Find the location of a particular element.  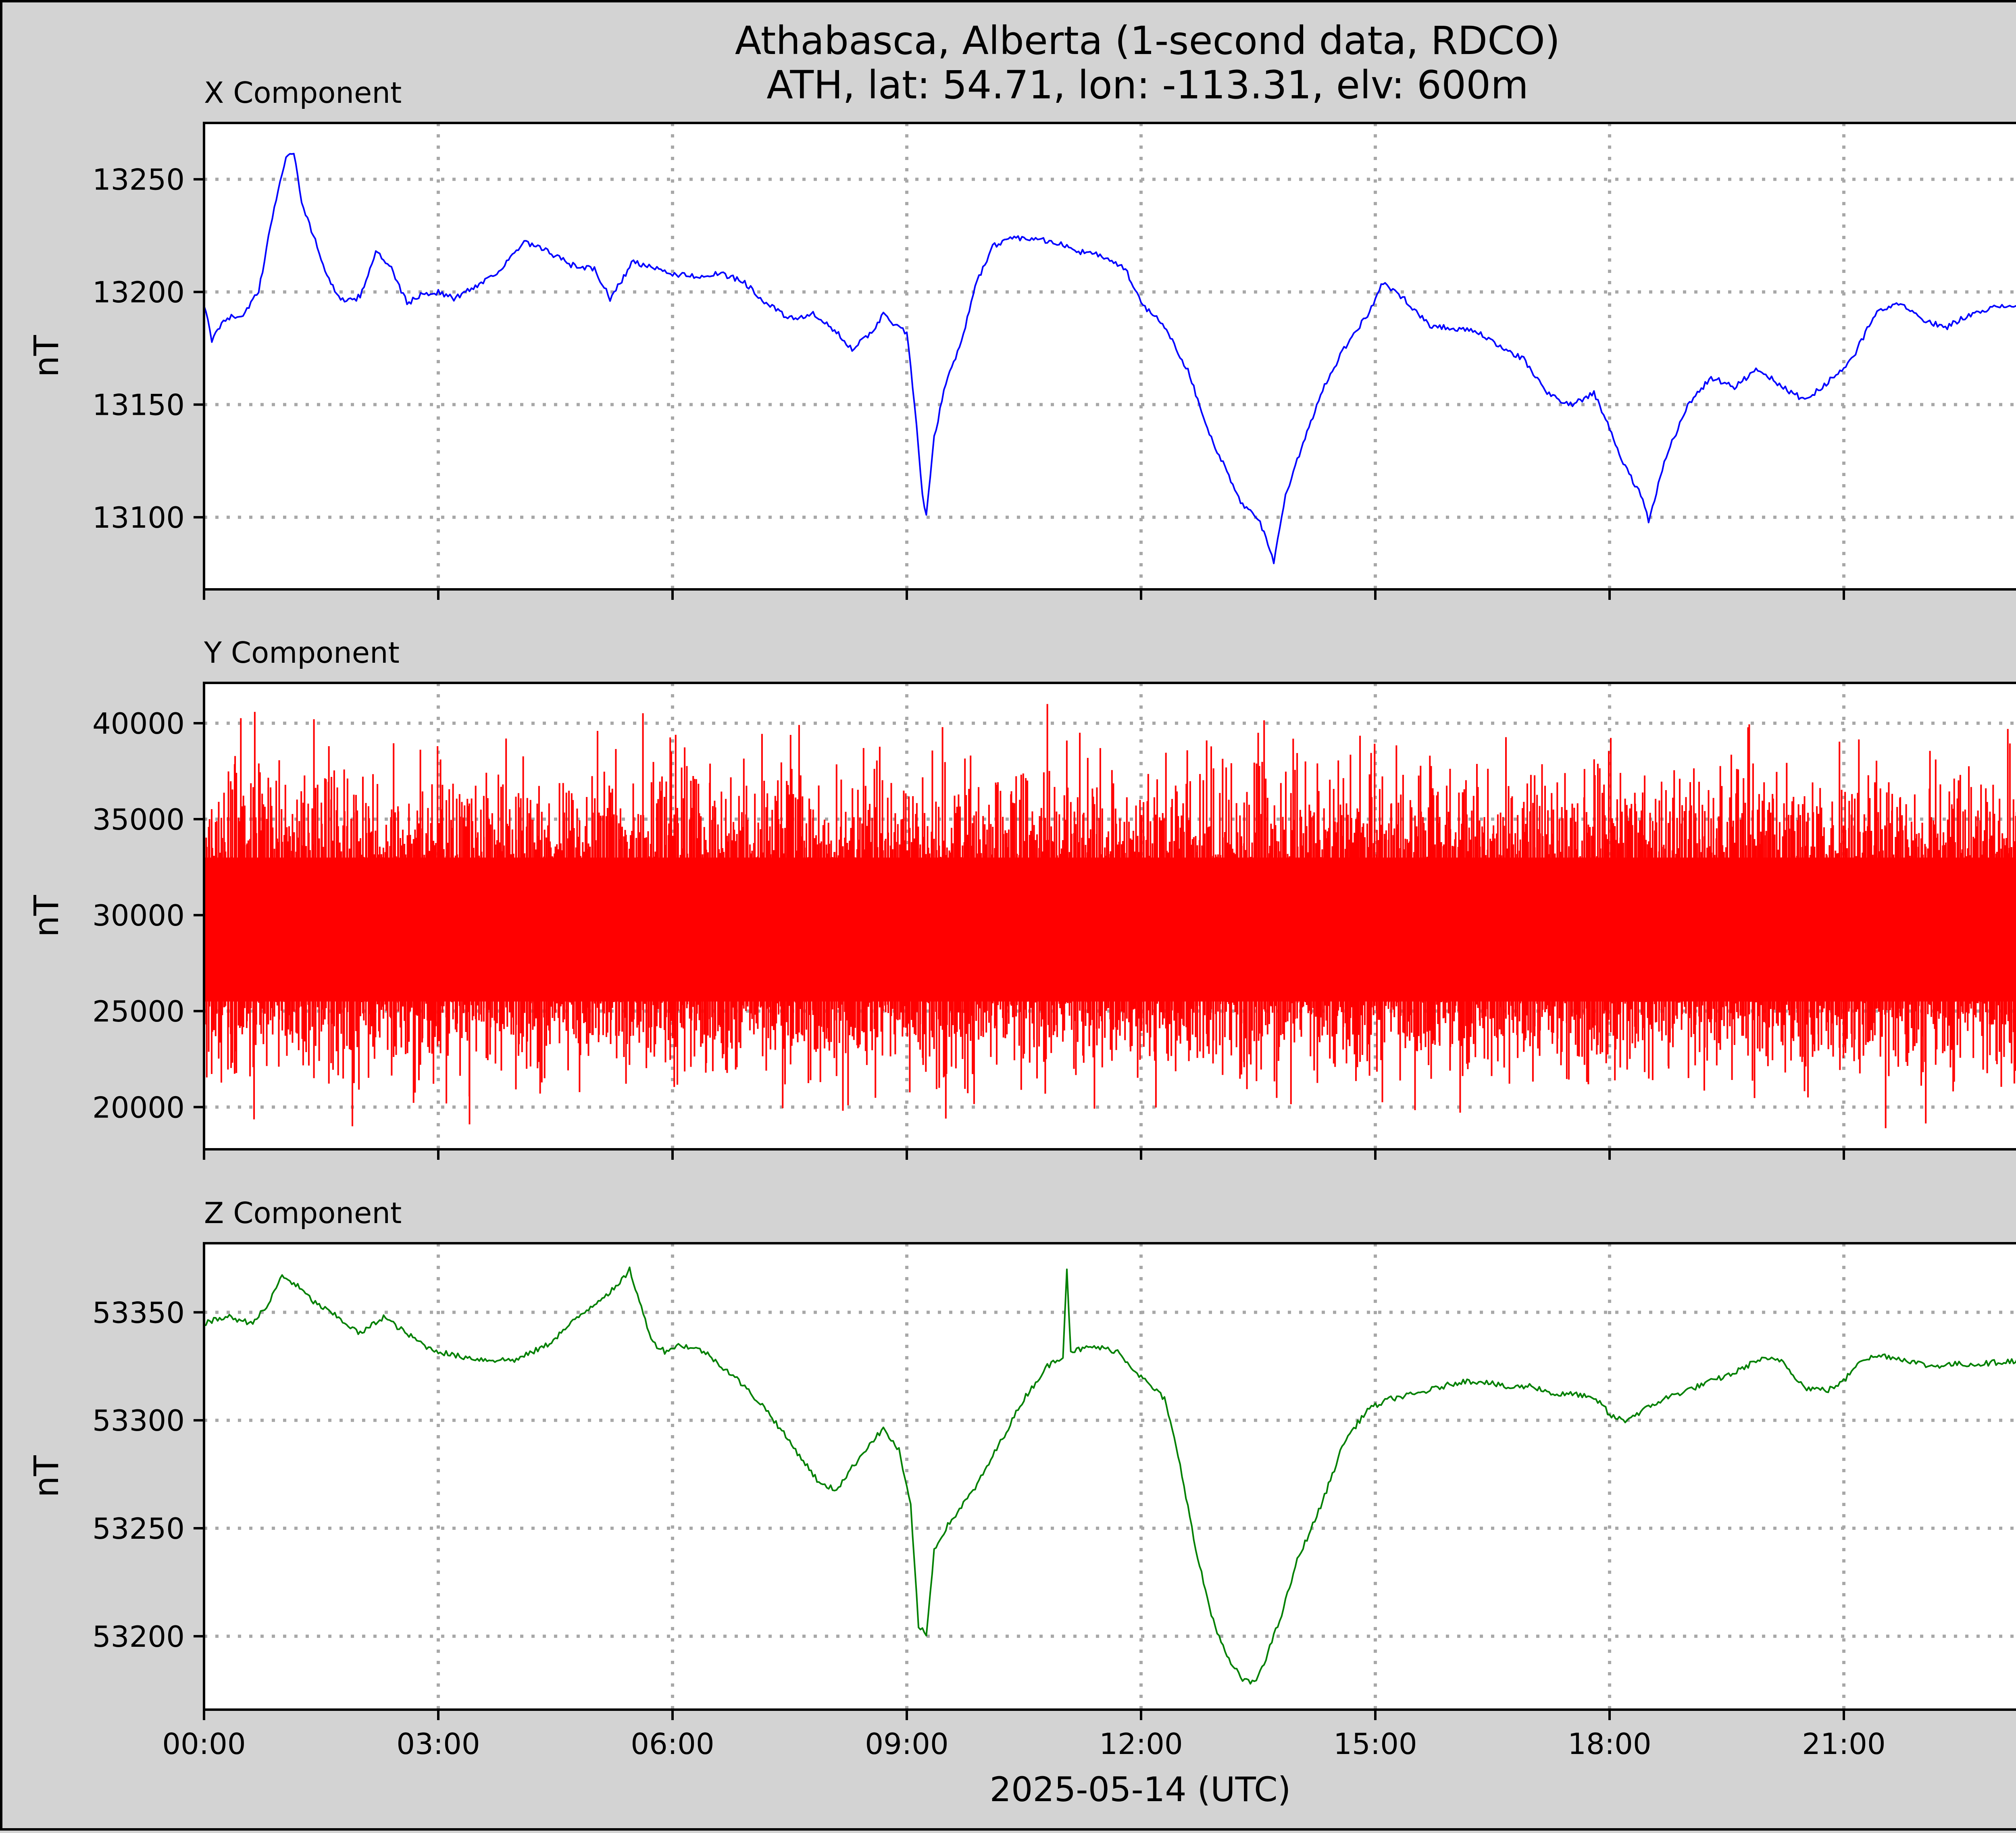

y-tick-label: 13250 is located at coordinates (138, 180).